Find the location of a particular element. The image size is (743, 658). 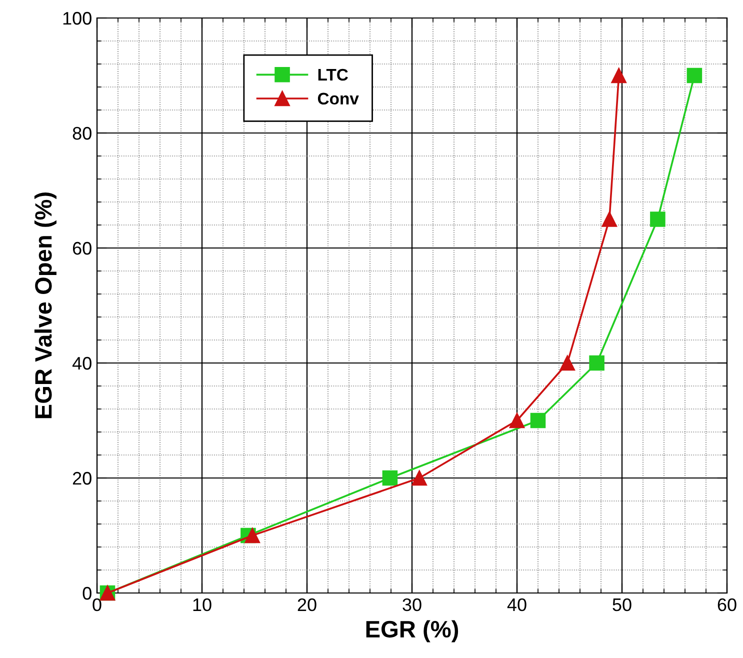

y-tick-label: 60 is located at coordinates (82, 248).